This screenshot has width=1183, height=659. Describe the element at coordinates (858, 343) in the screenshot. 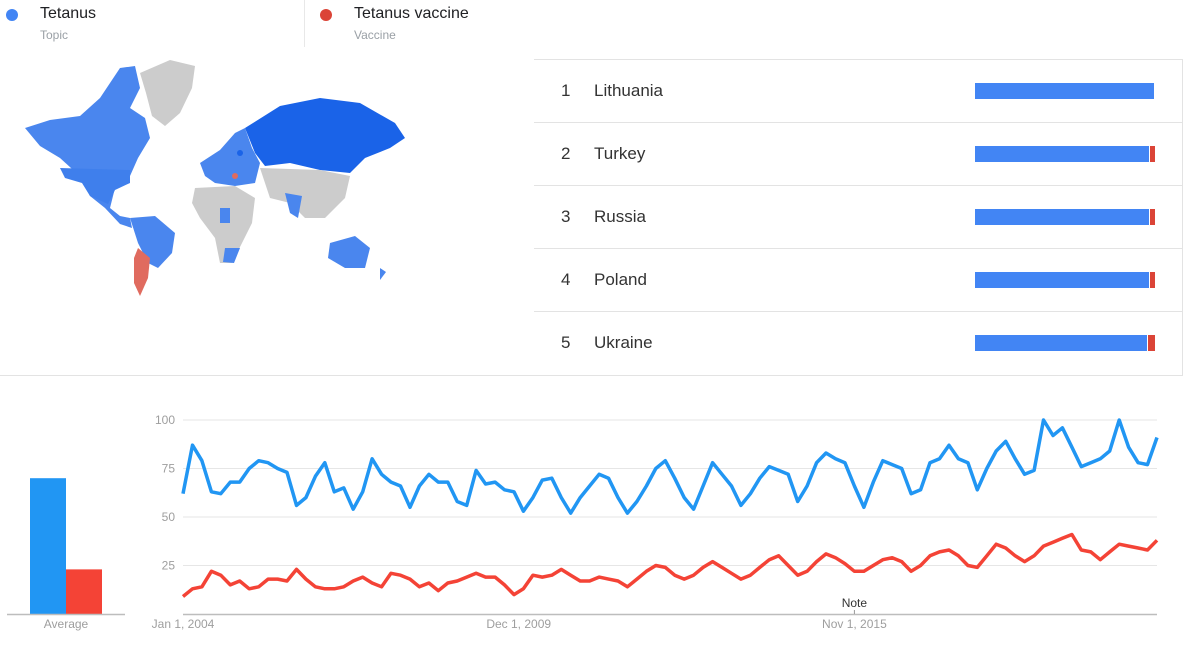

I see `ranking-row: 5 Ukraine` at that location.